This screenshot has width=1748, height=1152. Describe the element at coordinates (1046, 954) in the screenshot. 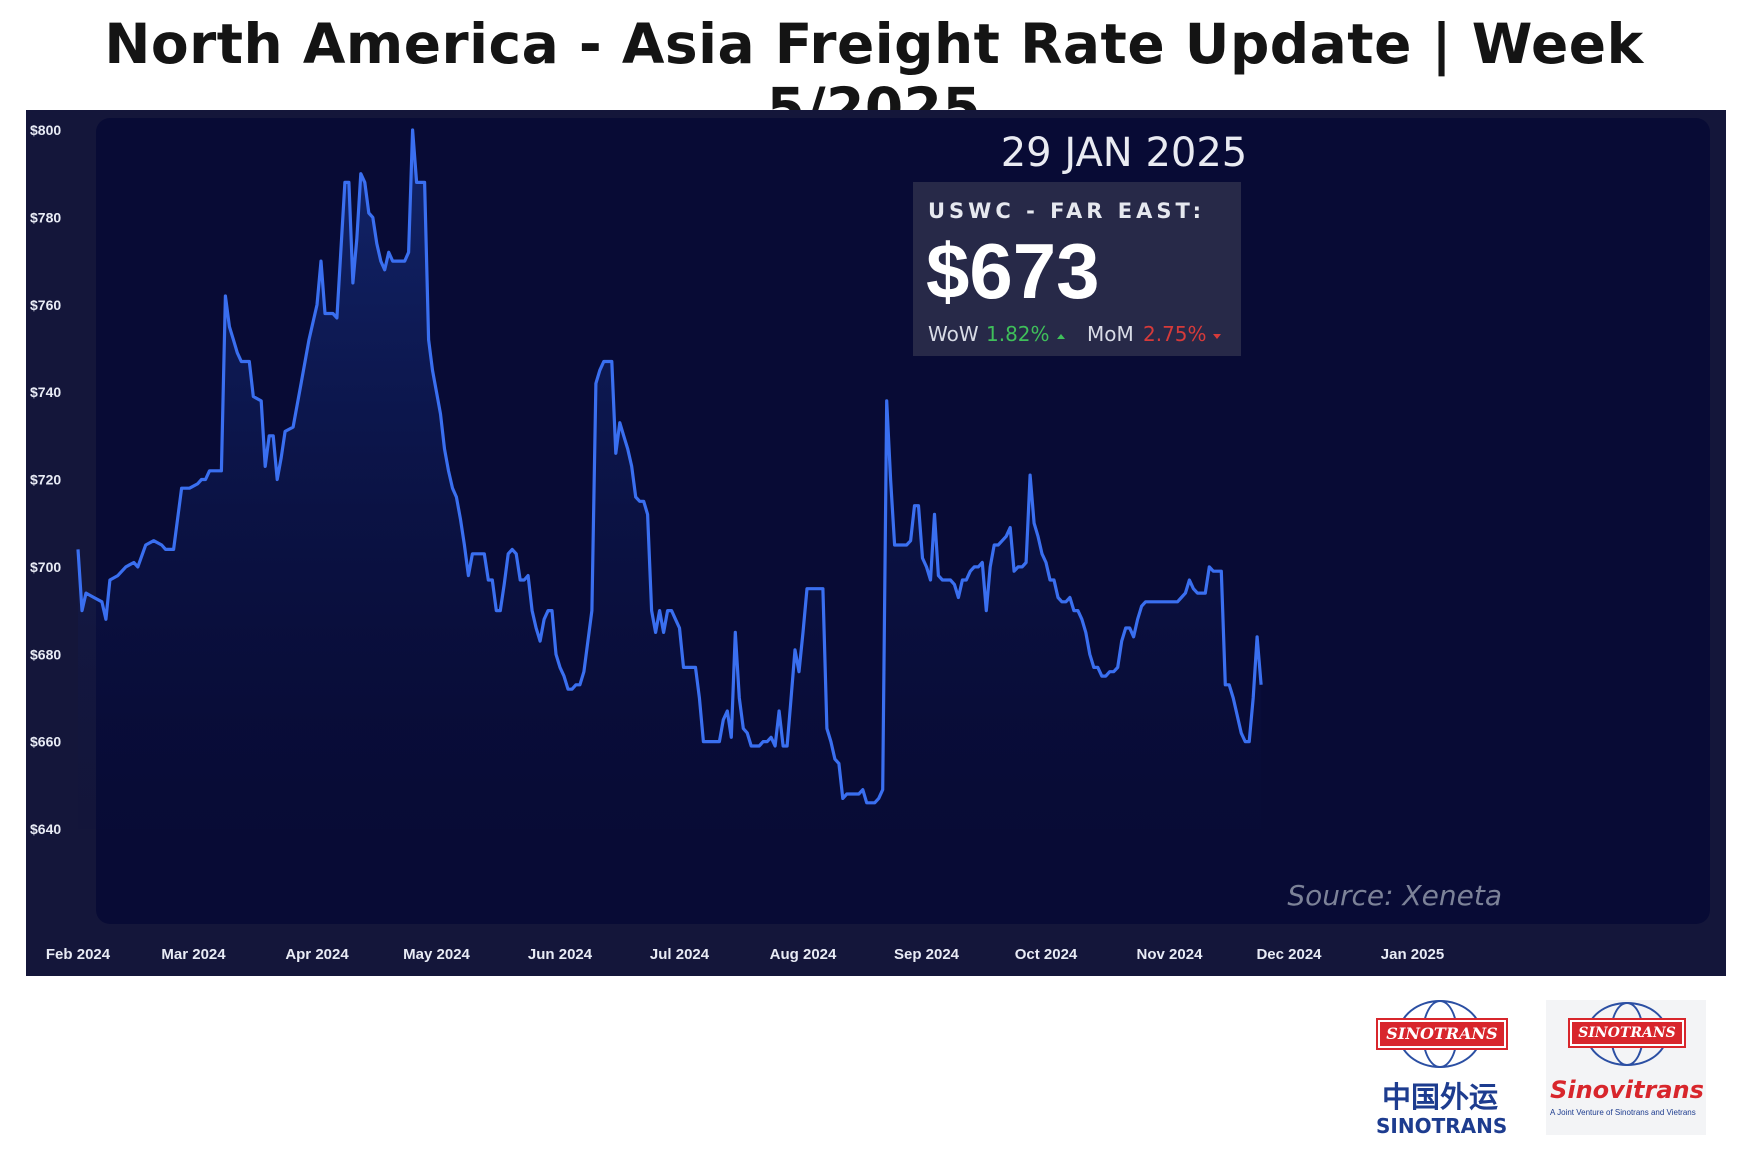

I see `x-tick-label: Oct 2024` at that location.